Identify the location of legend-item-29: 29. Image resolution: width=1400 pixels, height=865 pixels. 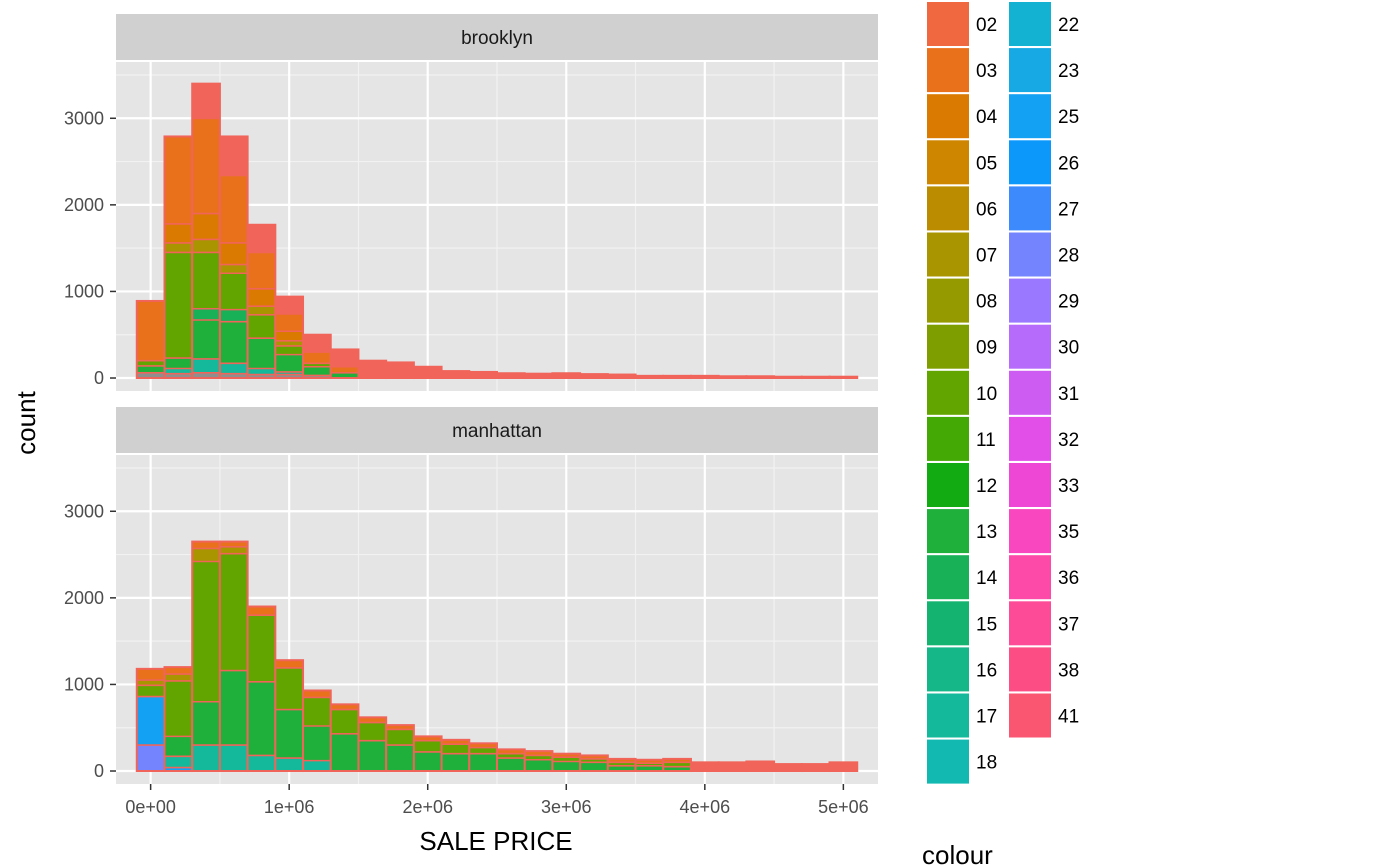
(1044, 300).